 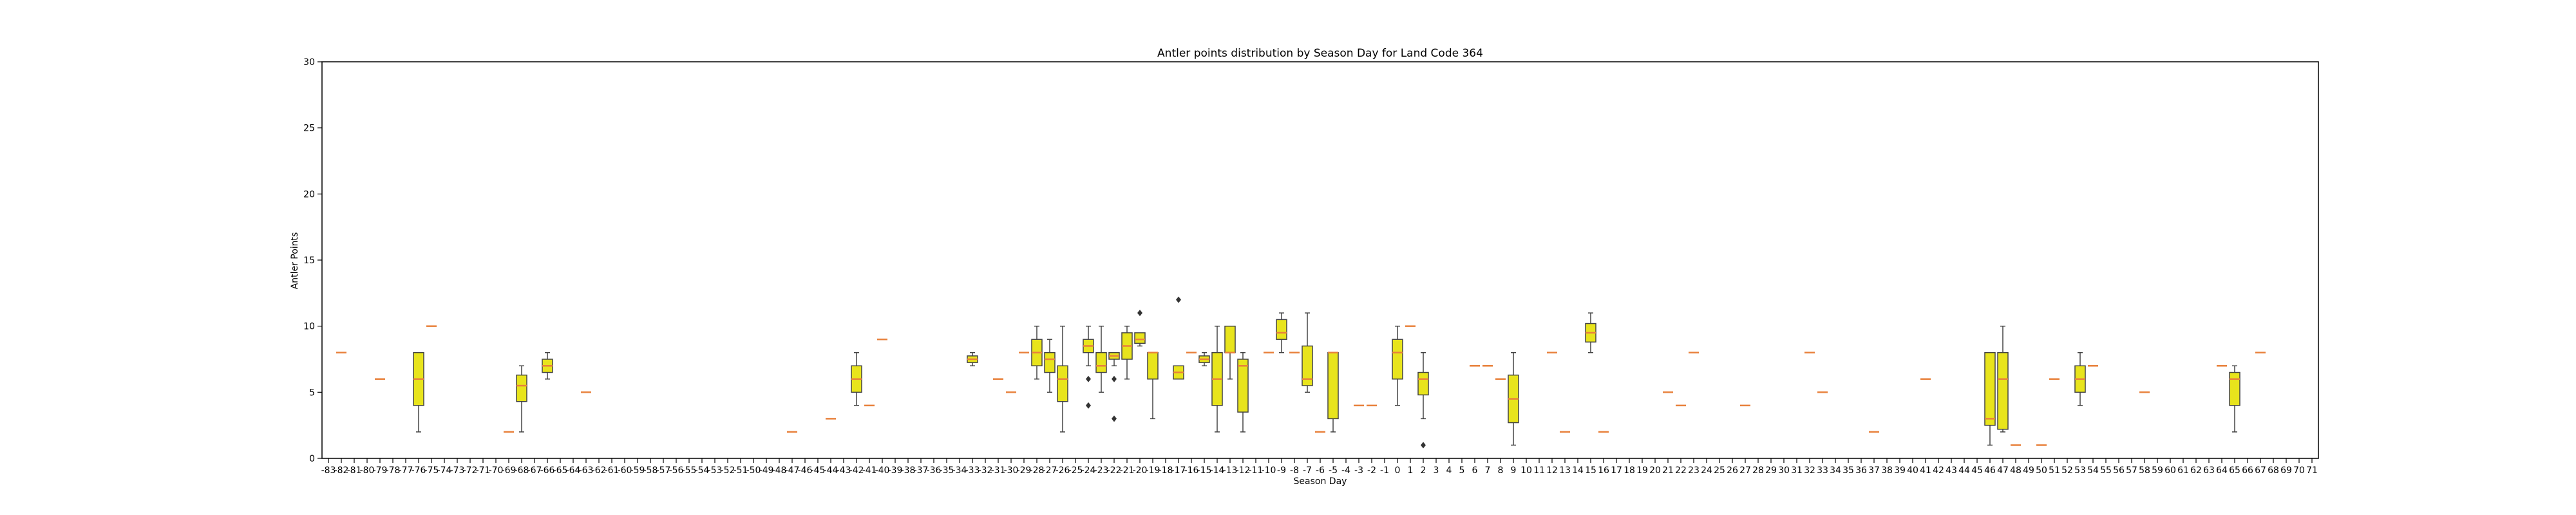 What do you see at coordinates (2016, 470) in the screenshot?
I see `x-tick-label: 48` at bounding box center [2016, 470].